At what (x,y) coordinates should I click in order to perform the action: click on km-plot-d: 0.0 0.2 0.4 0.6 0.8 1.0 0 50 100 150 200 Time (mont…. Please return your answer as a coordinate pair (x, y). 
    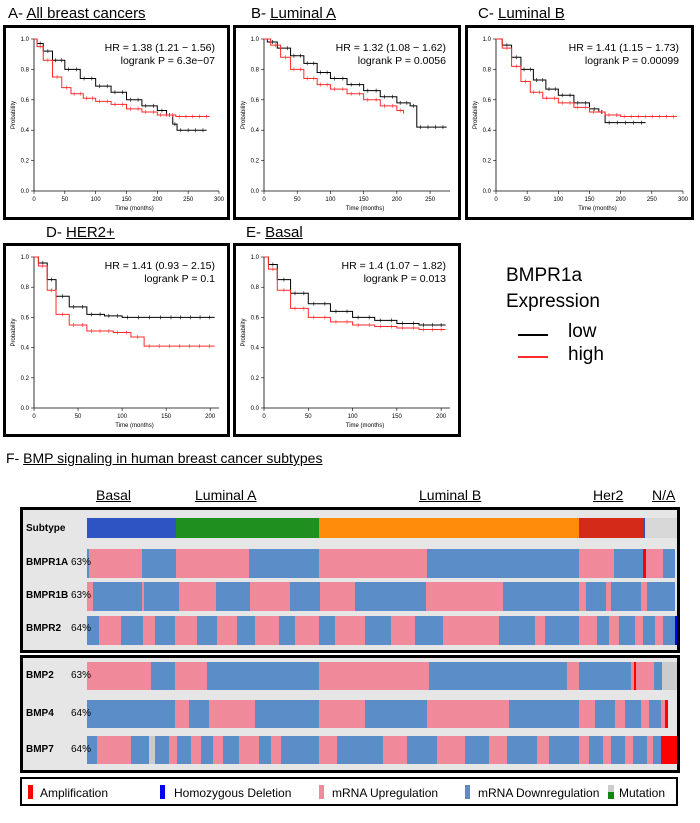
    Looking at the image, I should click on (115, 342).